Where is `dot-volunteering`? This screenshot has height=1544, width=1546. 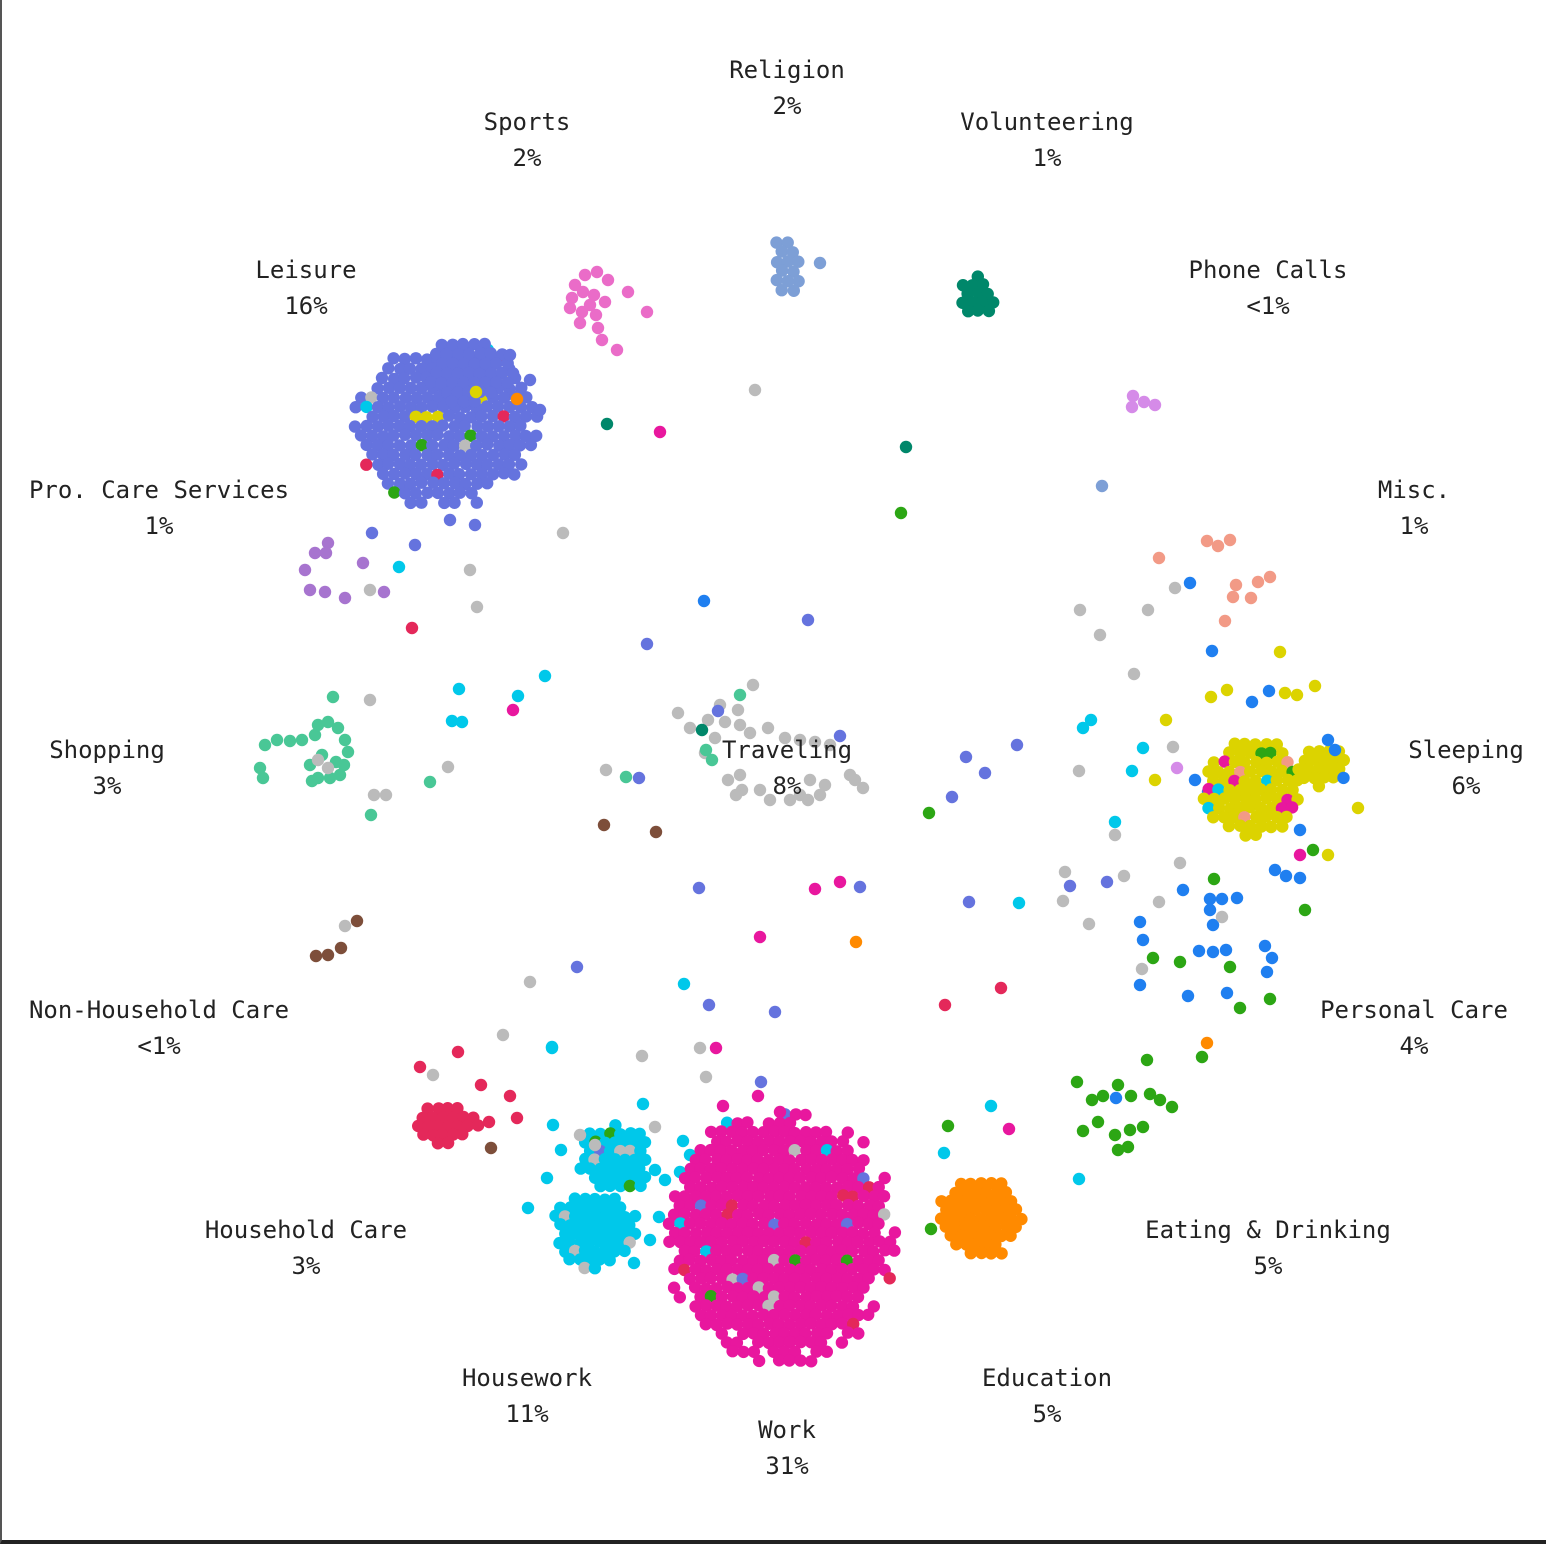 dot-volunteering is located at coordinates (968, 311).